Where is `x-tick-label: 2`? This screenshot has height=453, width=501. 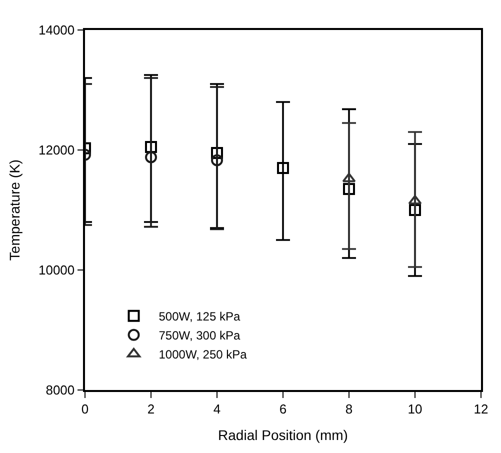 x-tick-label: 2 is located at coordinates (151, 408).